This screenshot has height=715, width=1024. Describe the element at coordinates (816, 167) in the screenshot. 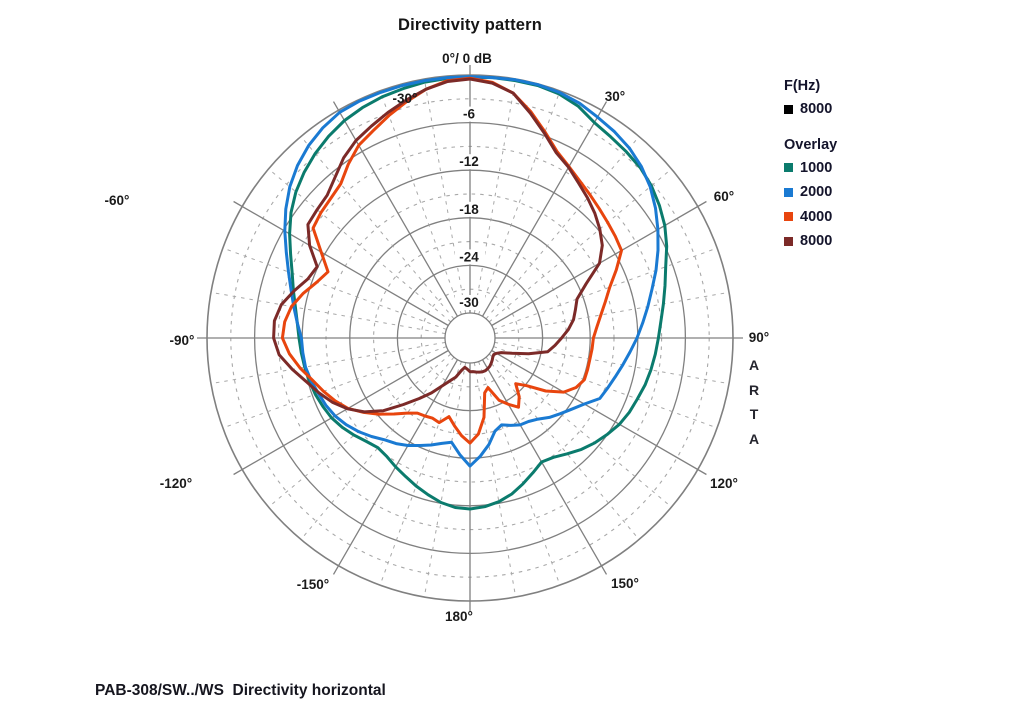

I see `legend-label: 1000` at that location.